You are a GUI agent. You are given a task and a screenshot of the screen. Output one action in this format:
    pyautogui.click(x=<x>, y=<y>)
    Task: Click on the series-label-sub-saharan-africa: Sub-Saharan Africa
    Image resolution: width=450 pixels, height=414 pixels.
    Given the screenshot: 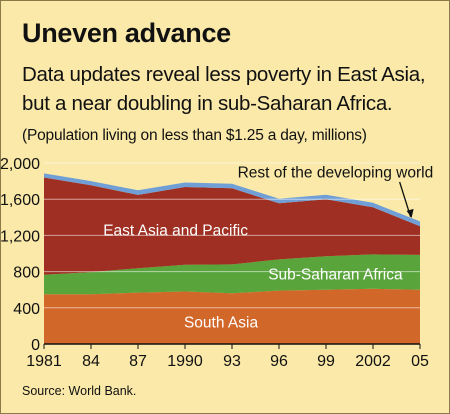 What is the action you would take?
    pyautogui.click(x=335, y=275)
    